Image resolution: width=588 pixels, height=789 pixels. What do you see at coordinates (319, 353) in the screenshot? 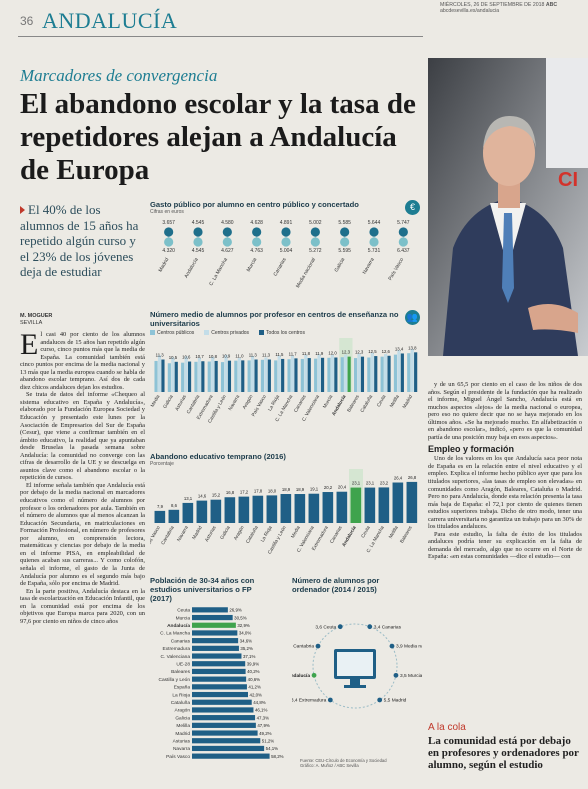
I see `value-label: 11,9` at bounding box center [319, 353].